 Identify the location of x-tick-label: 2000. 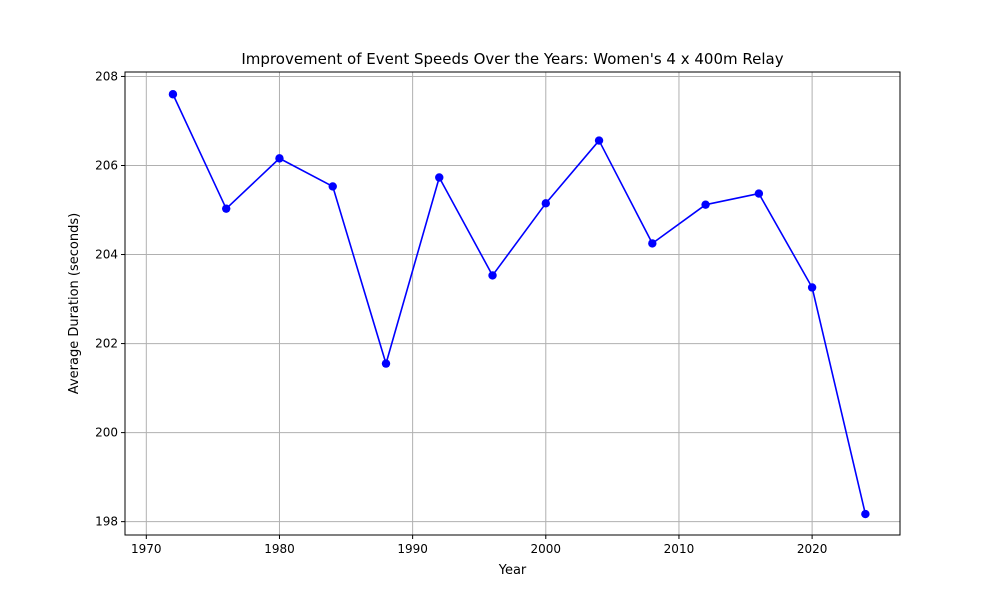
(546, 549).